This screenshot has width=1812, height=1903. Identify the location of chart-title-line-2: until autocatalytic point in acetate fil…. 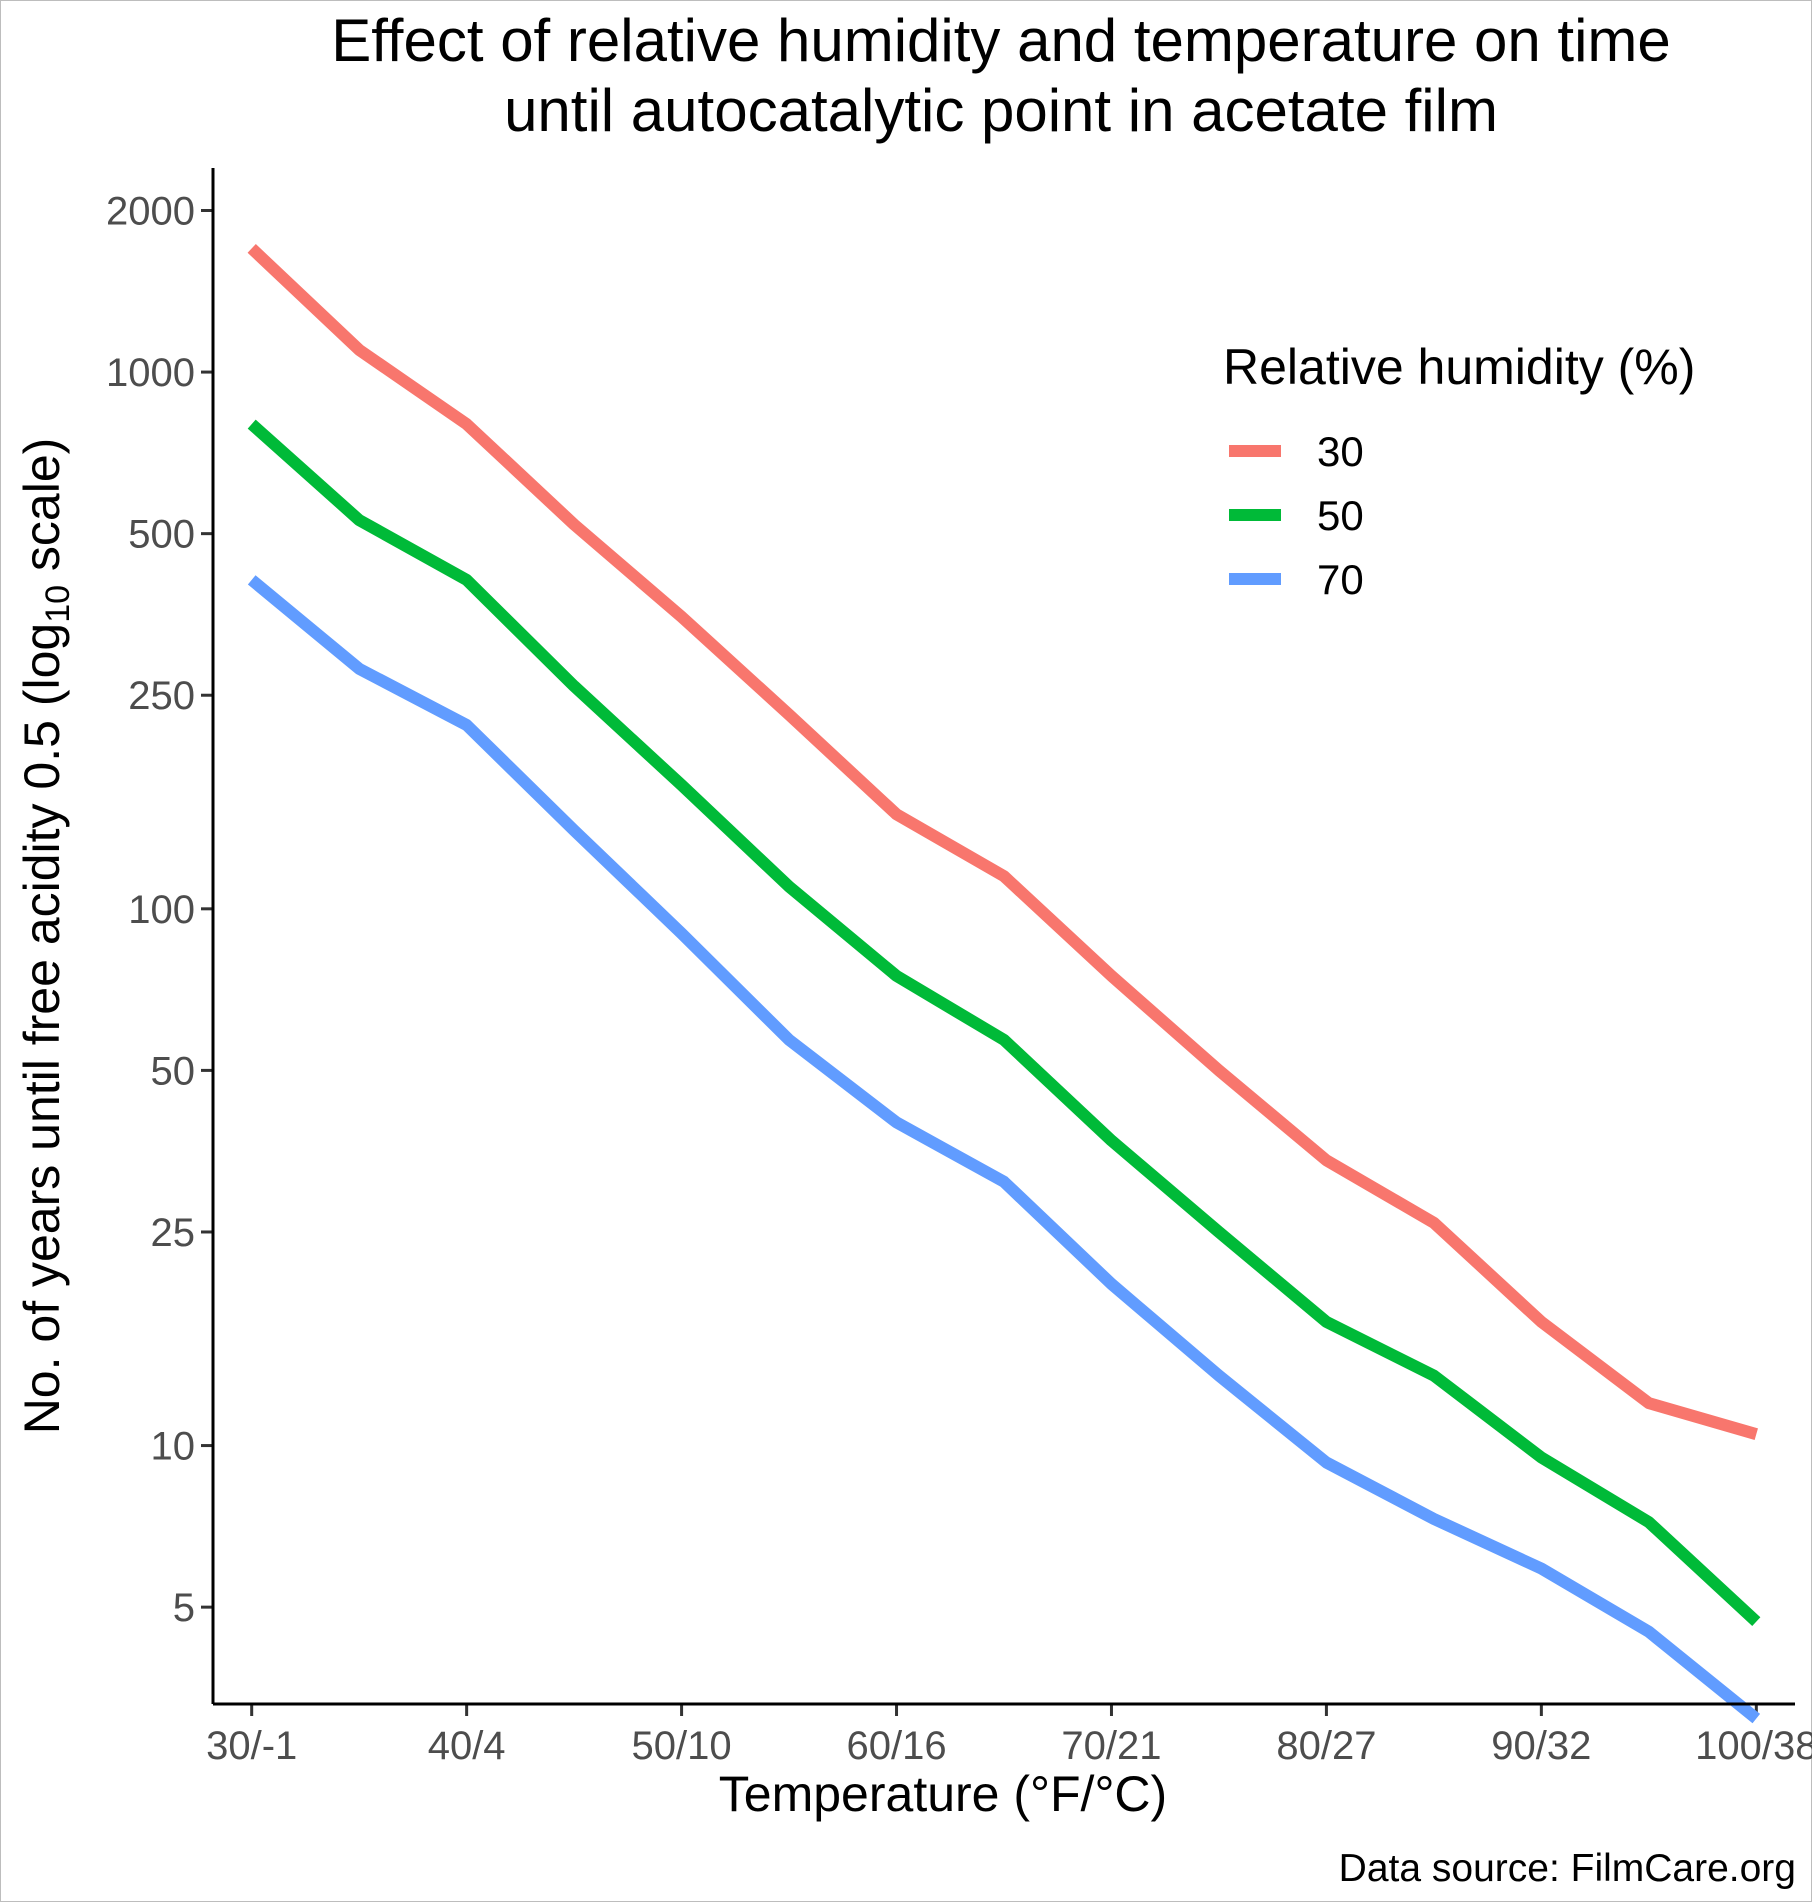
(1001, 110).